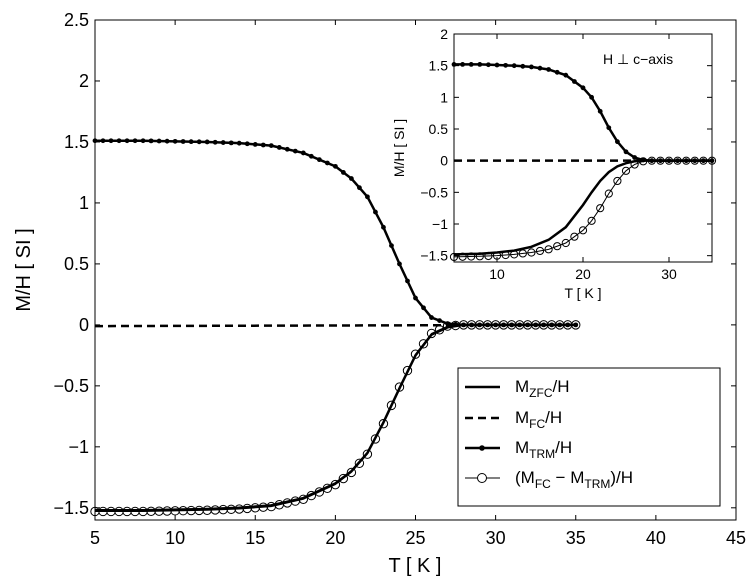 This screenshot has width=747, height=583. Describe the element at coordinates (84, 203) in the screenshot. I see `main-y-tick-label: 1` at that location.